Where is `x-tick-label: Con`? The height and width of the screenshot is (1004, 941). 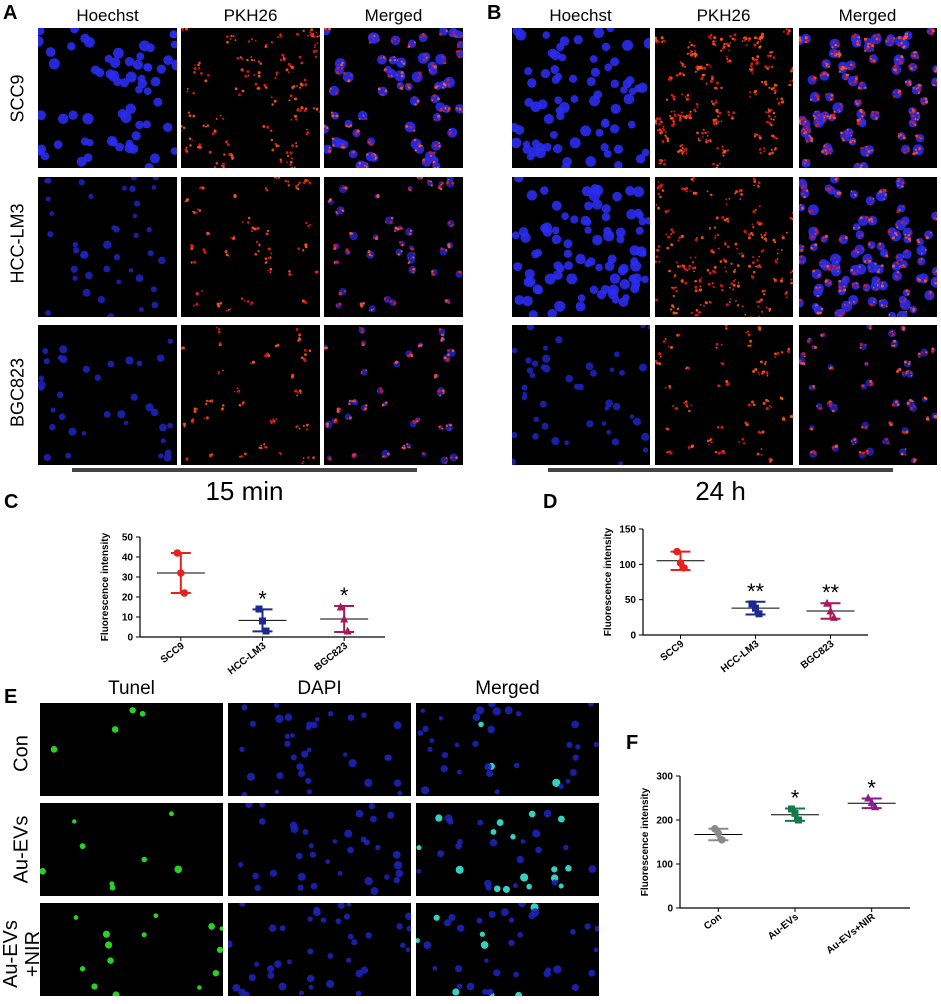 x-tick-label: Con is located at coordinates (713, 922).